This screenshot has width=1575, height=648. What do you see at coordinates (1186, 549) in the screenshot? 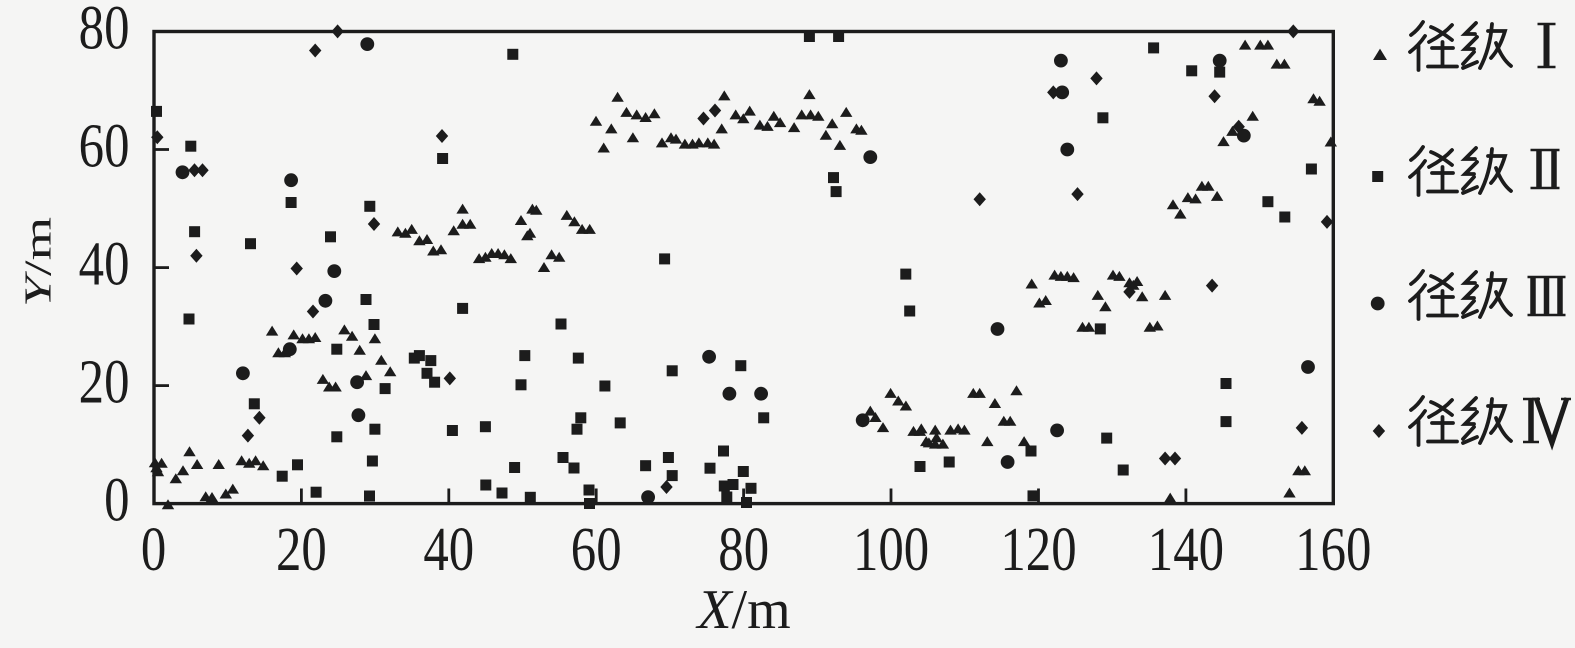
I see `svg-text: 140` at bounding box center [1186, 549].